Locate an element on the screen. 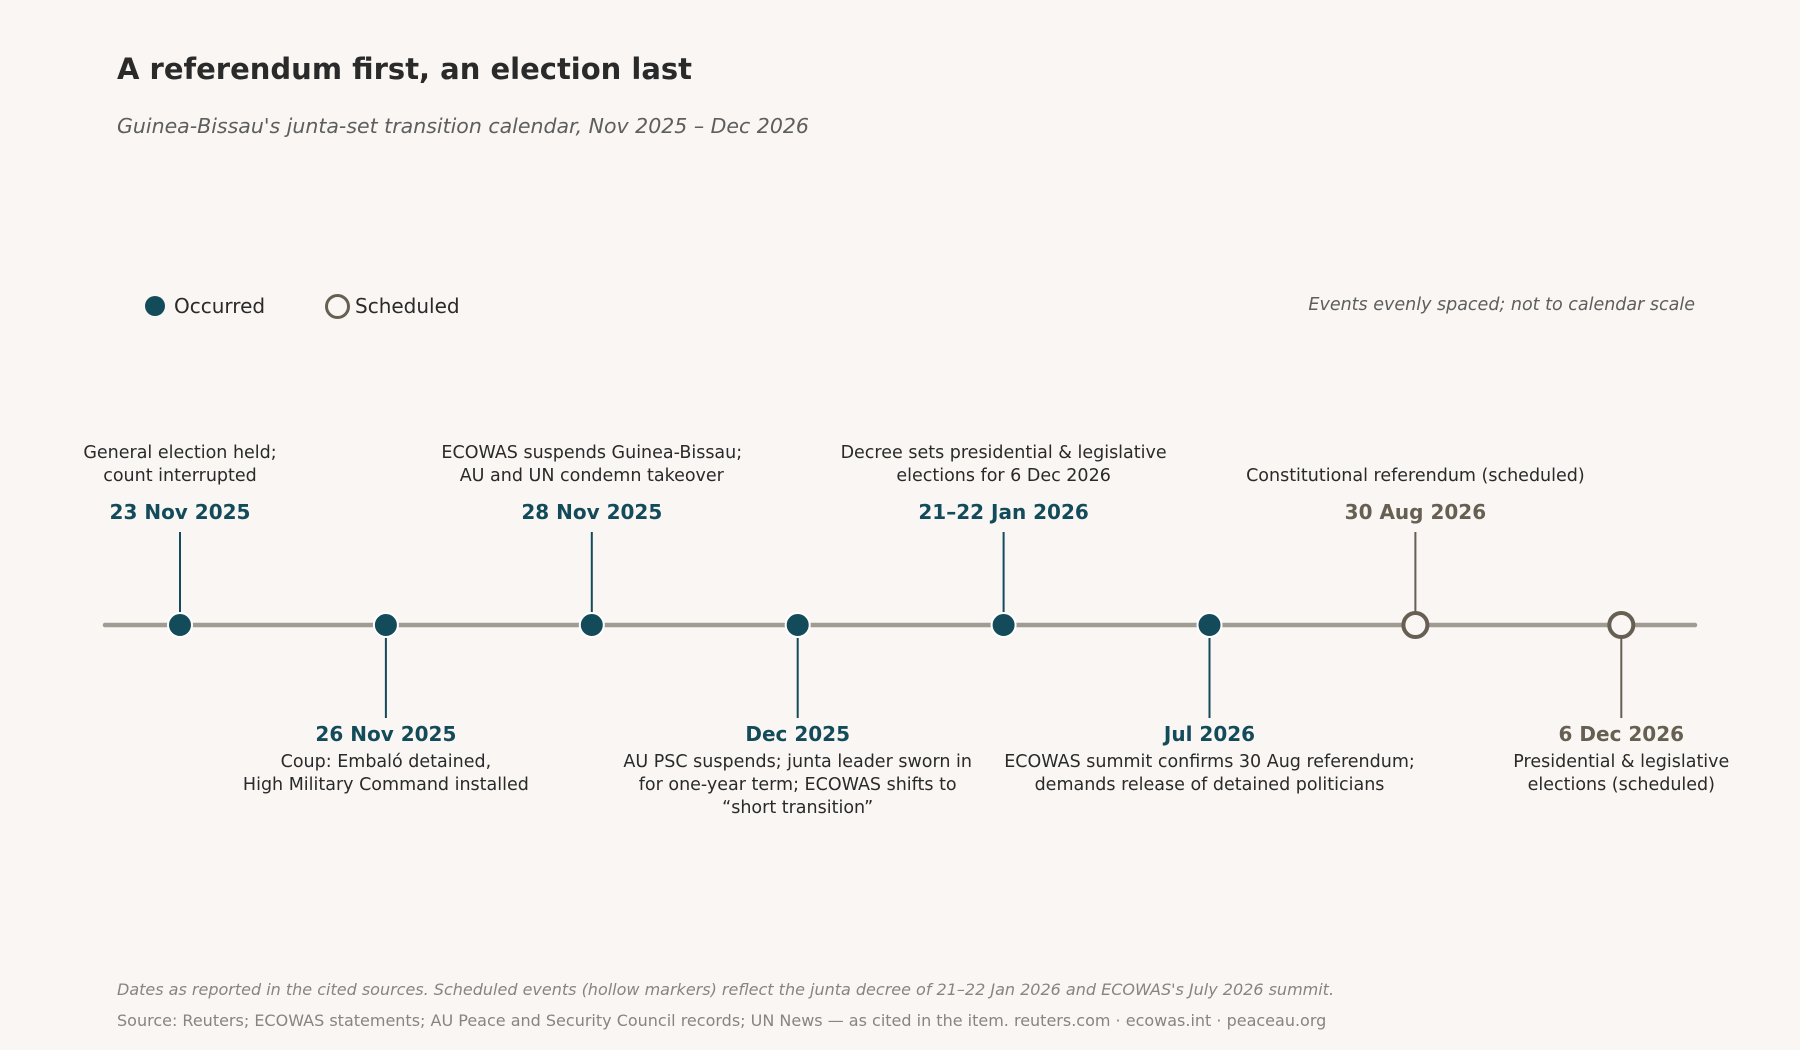 This screenshot has width=1800, height=1050. legend-item-occurred: Occurred is located at coordinates (205, 306).